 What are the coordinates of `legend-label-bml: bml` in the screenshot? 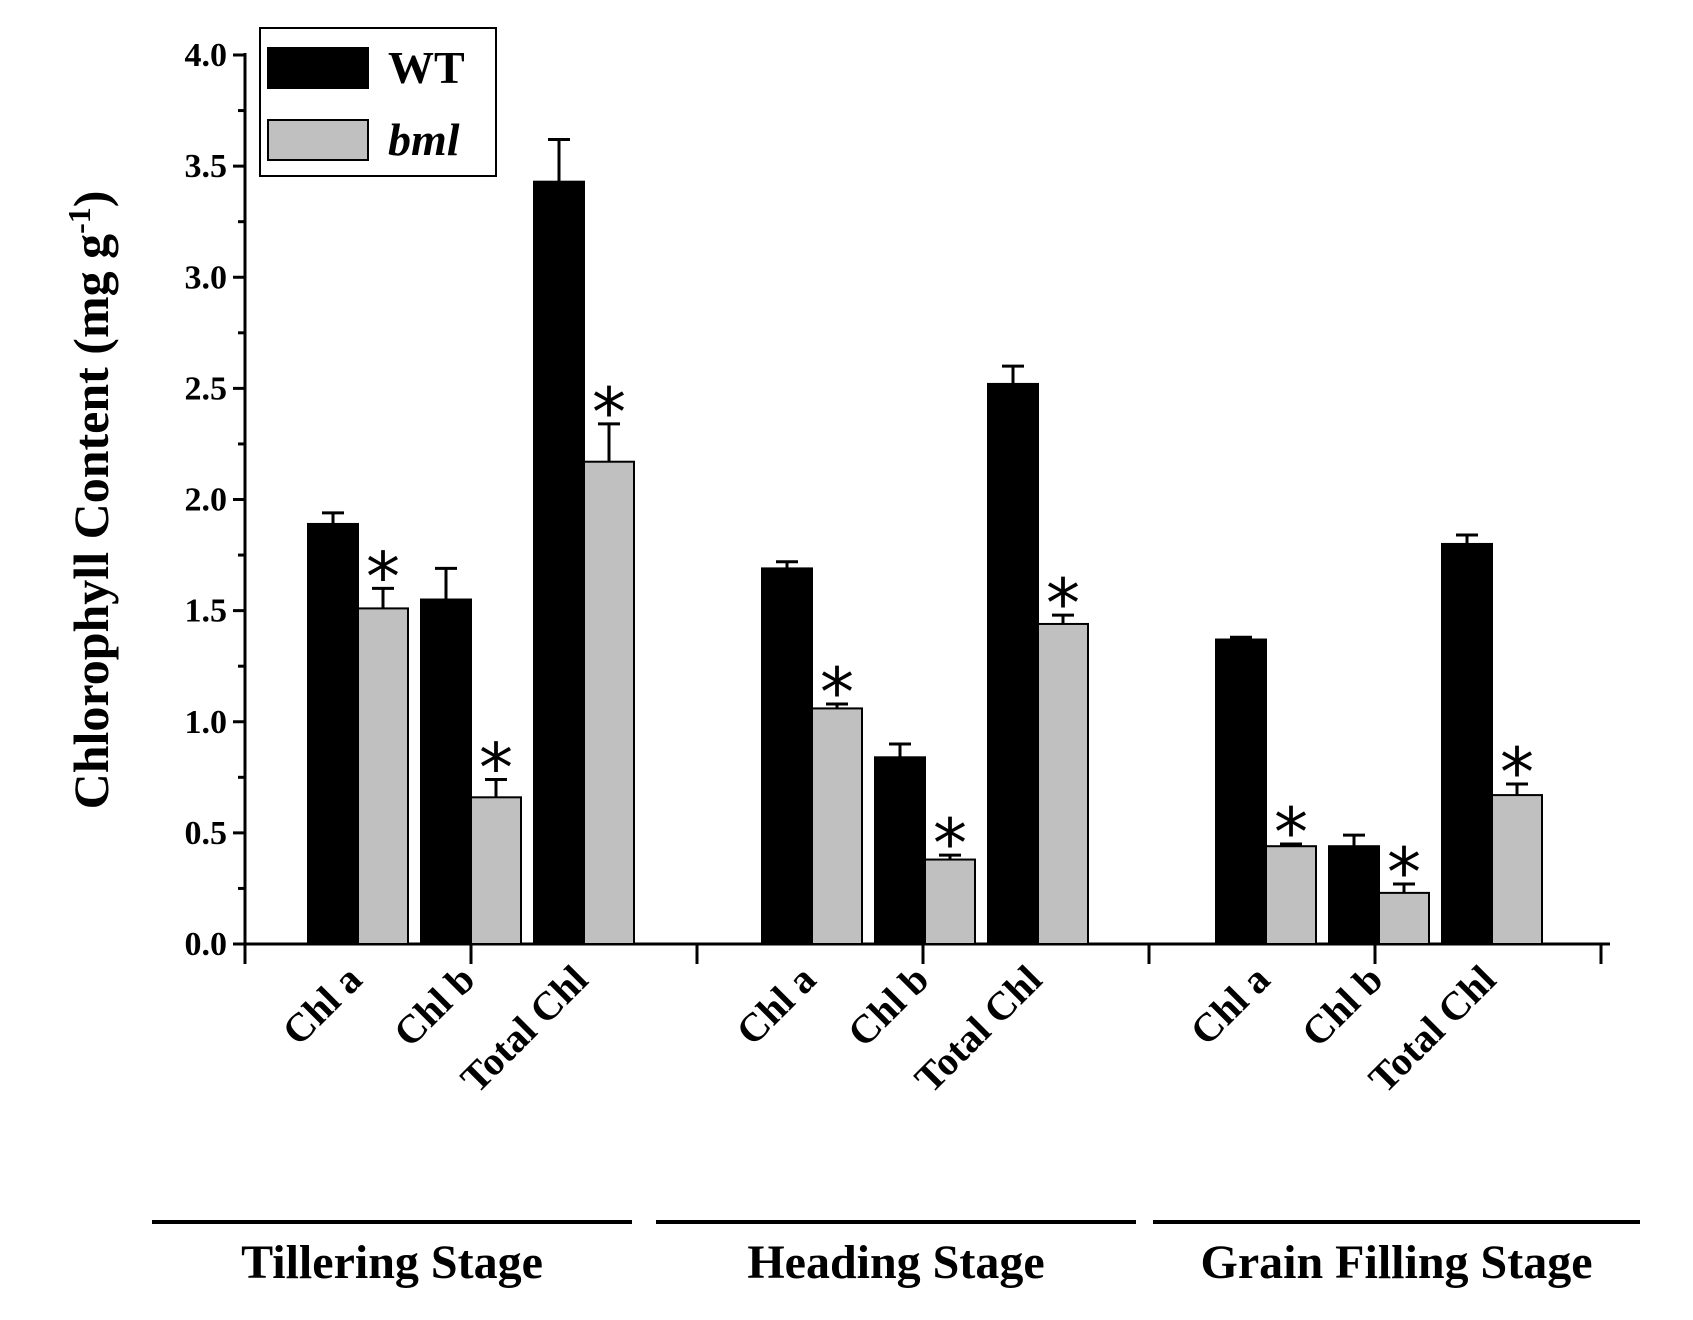 It's located at (424, 139).